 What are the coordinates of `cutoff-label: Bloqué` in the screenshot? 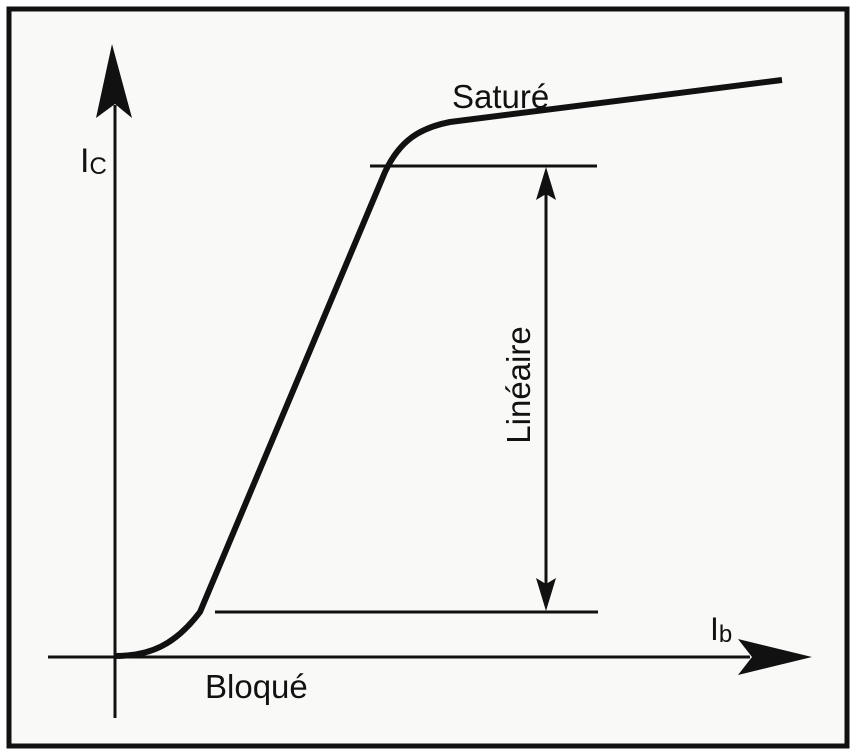 It's located at (256, 686).